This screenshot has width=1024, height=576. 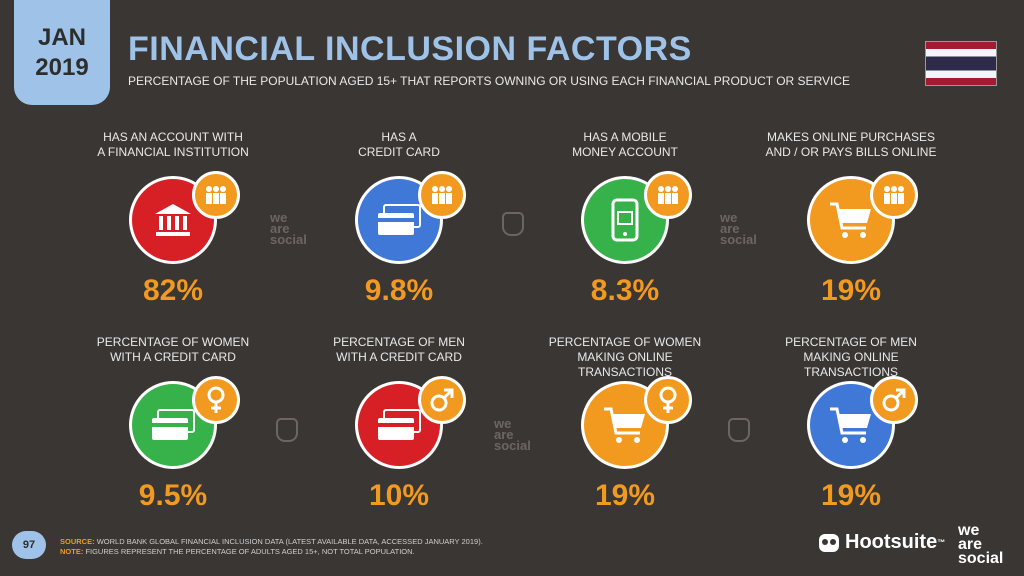 What do you see at coordinates (961, 63) in the screenshot?
I see `thailand-flag-icon` at bounding box center [961, 63].